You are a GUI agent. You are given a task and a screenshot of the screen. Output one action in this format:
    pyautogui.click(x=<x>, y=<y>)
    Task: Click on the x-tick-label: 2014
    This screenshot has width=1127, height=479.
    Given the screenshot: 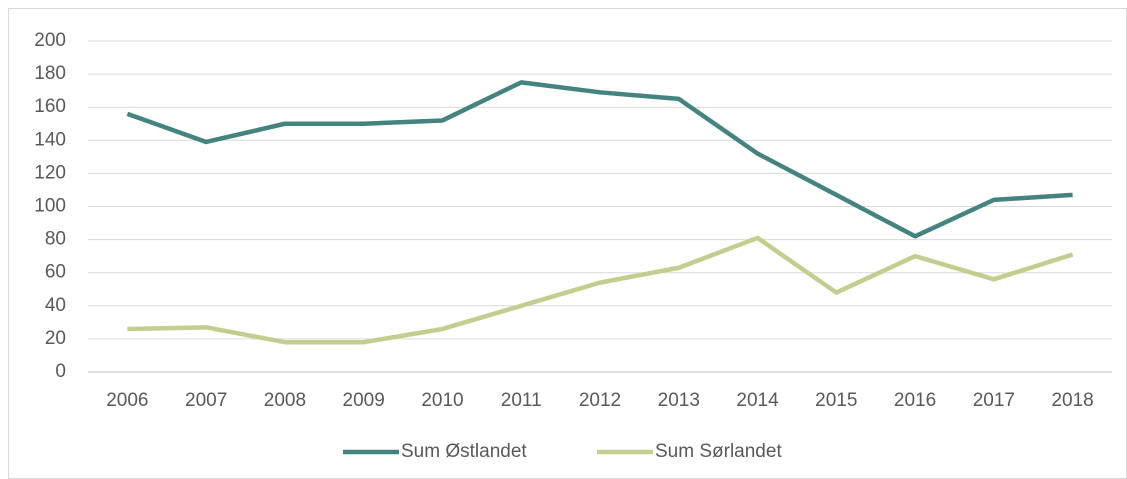 What is the action you would take?
    pyautogui.click(x=757, y=400)
    